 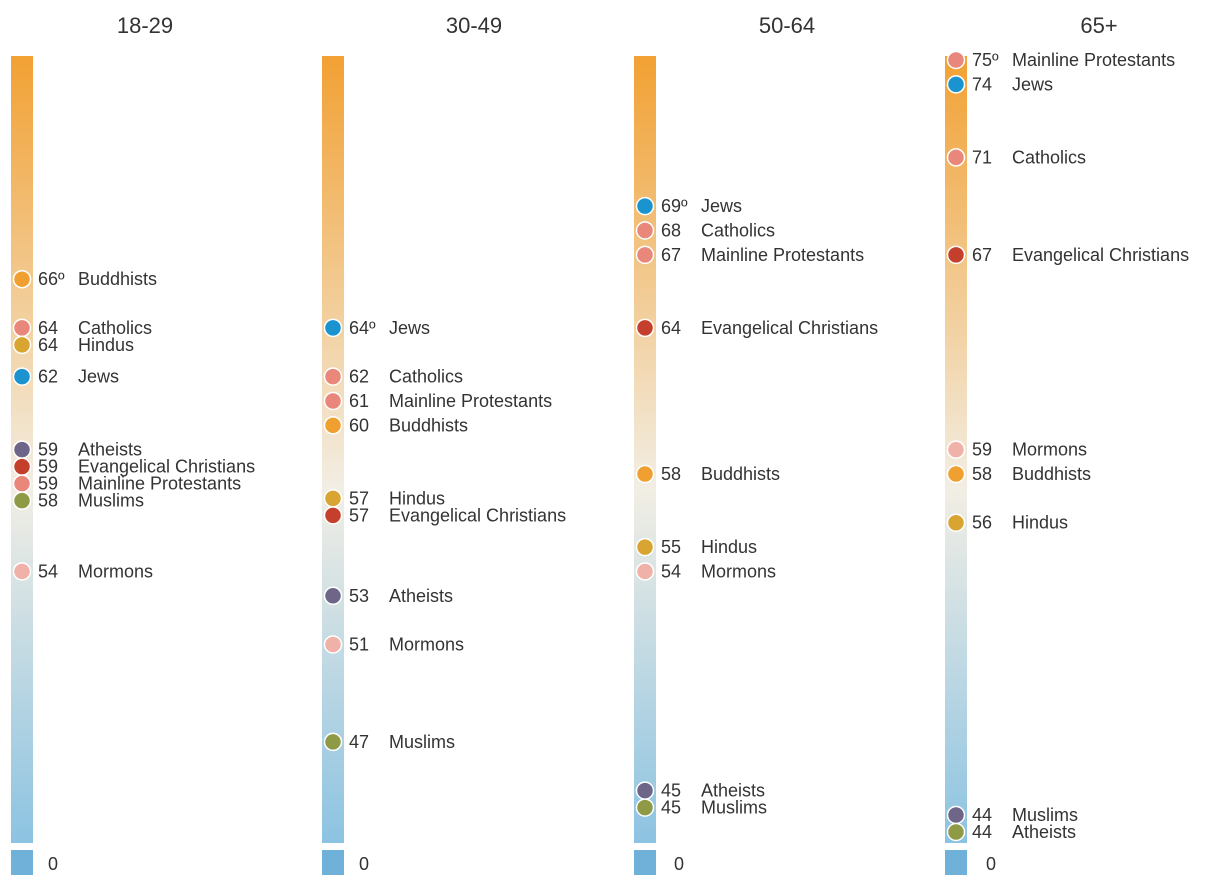 I want to click on value-label: 68, so click(x=671, y=230).